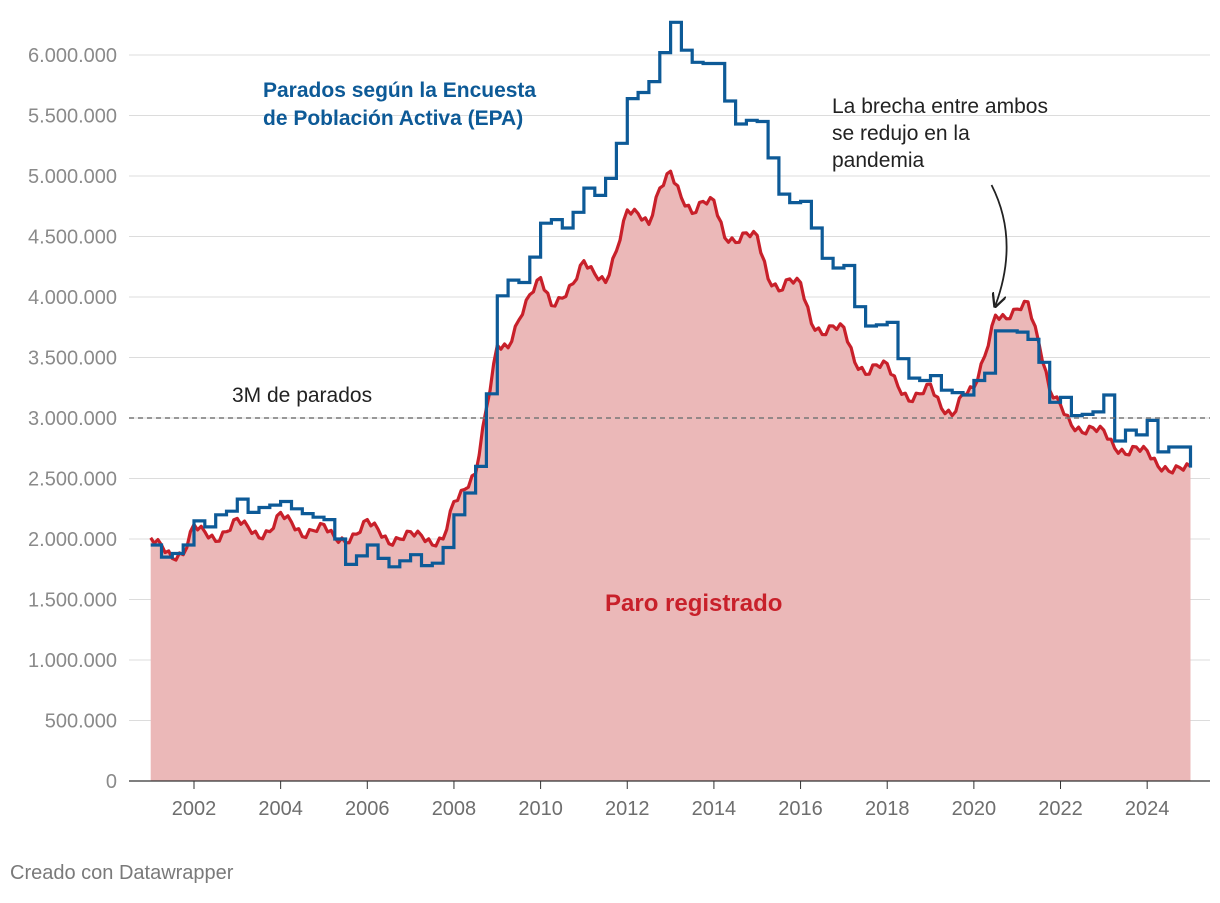 The image size is (1220, 903). What do you see at coordinates (81, 722) in the screenshot?
I see `y-tick-label: 500.000` at bounding box center [81, 722].